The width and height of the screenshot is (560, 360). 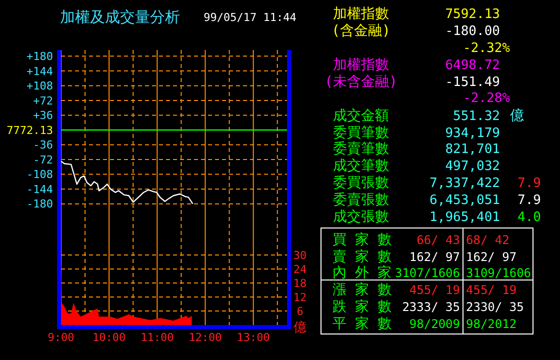 What do you see at coordinates (472, 65) in the screenshot?
I see `text: 6498.72` at bounding box center [472, 65].